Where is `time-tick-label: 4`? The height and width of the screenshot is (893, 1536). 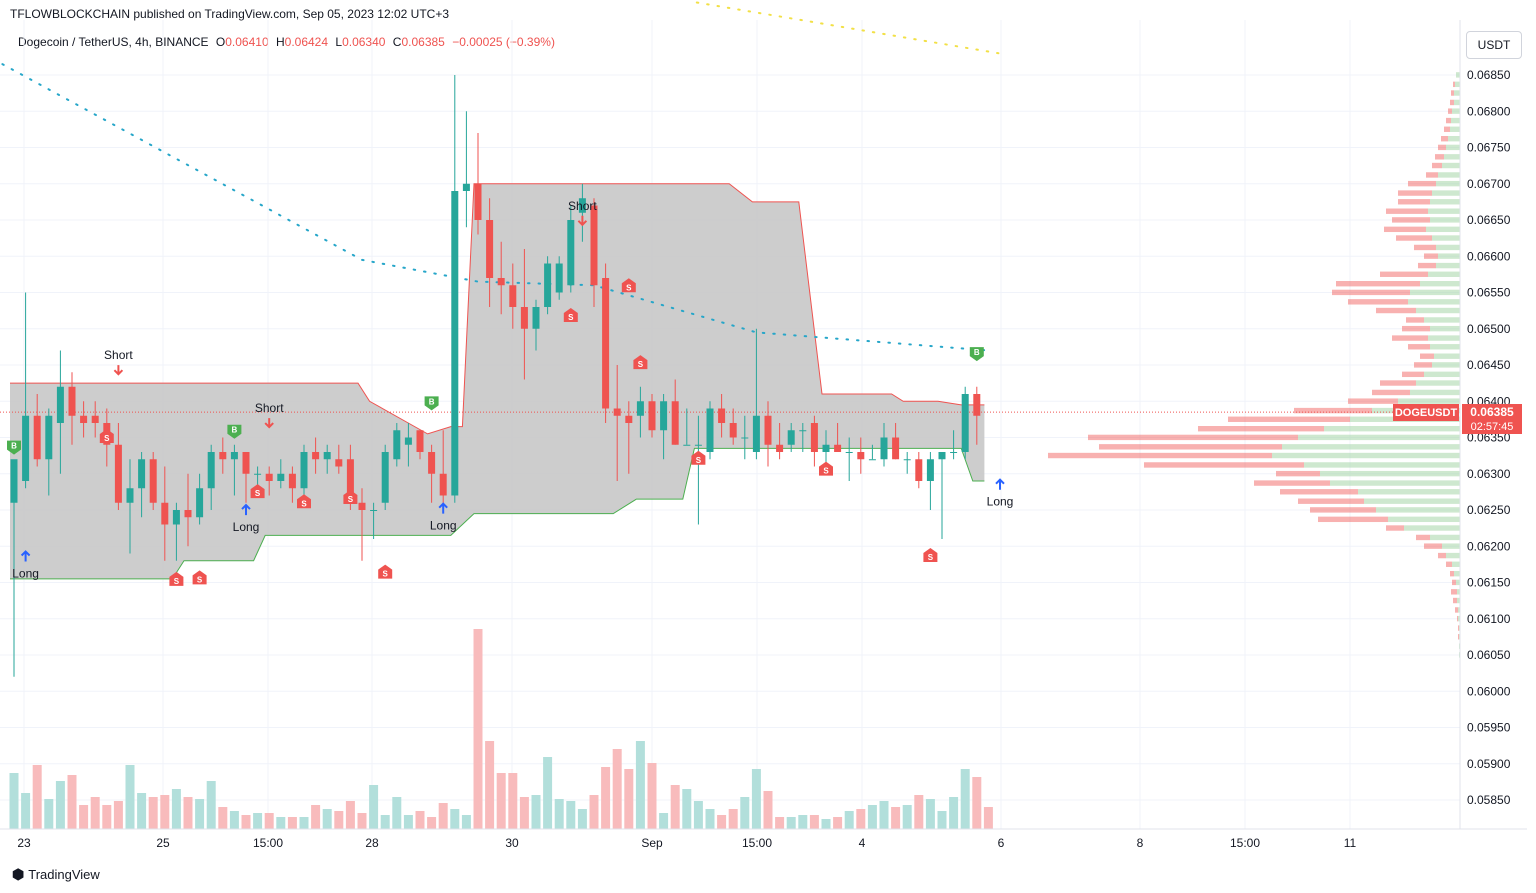 time-tick-label: 4 is located at coordinates (862, 843).